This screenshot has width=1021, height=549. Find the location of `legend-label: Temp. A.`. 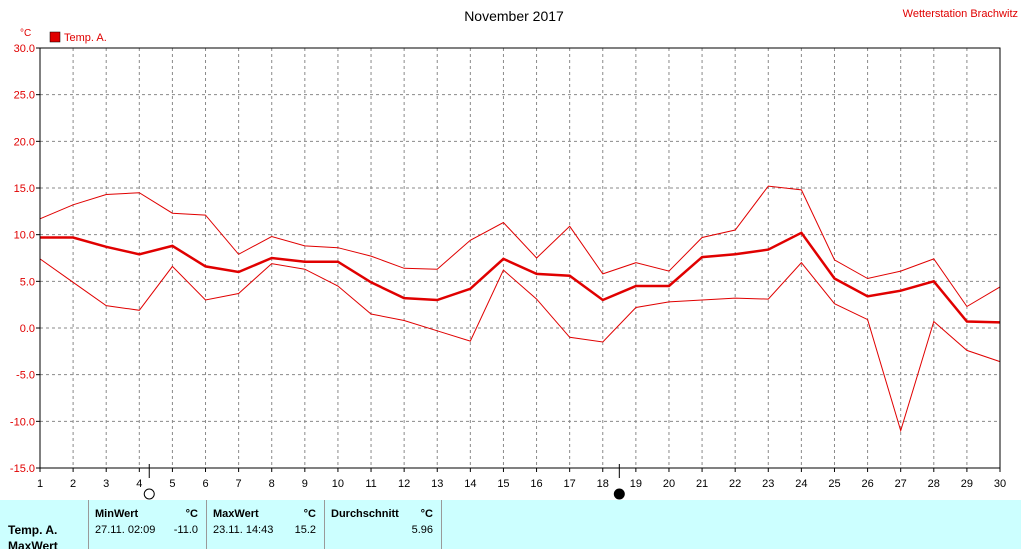

legend-label: Temp. A. is located at coordinates (85, 38).